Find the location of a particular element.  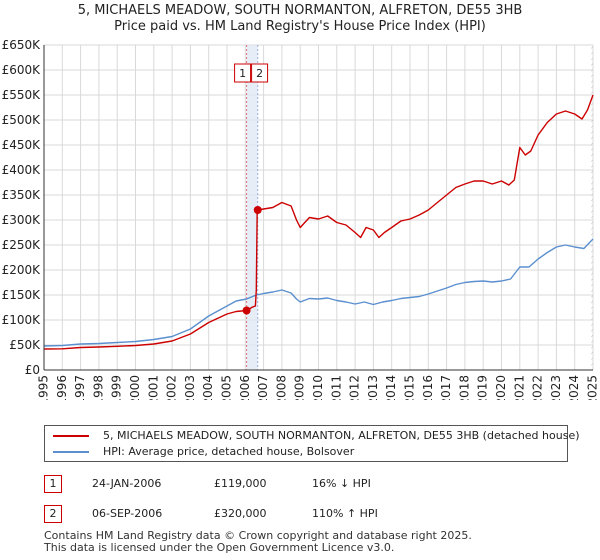

sale-interval-shade is located at coordinates (252, 207).